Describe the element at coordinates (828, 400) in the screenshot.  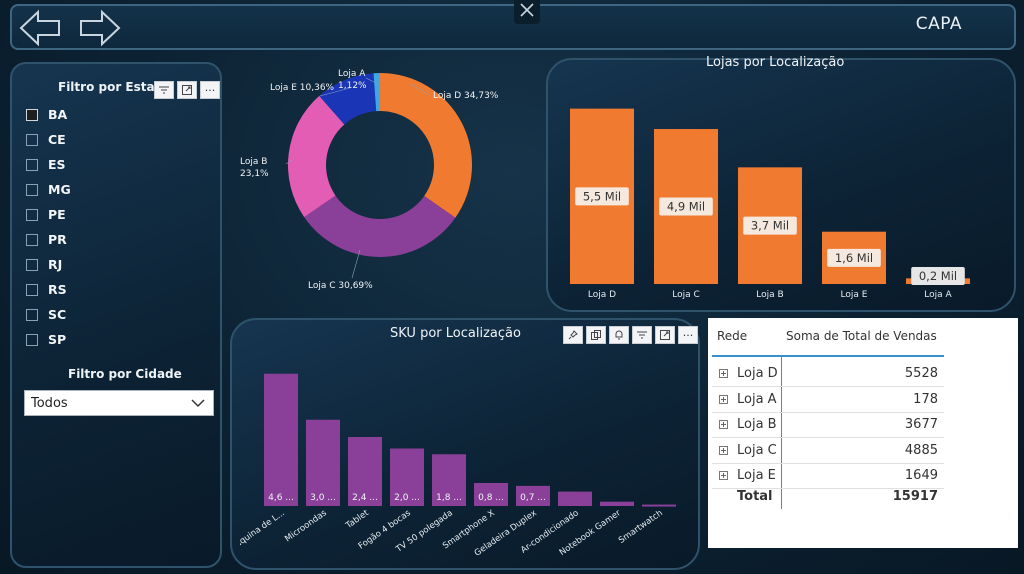
I see `table-row: Loja A 178` at that location.